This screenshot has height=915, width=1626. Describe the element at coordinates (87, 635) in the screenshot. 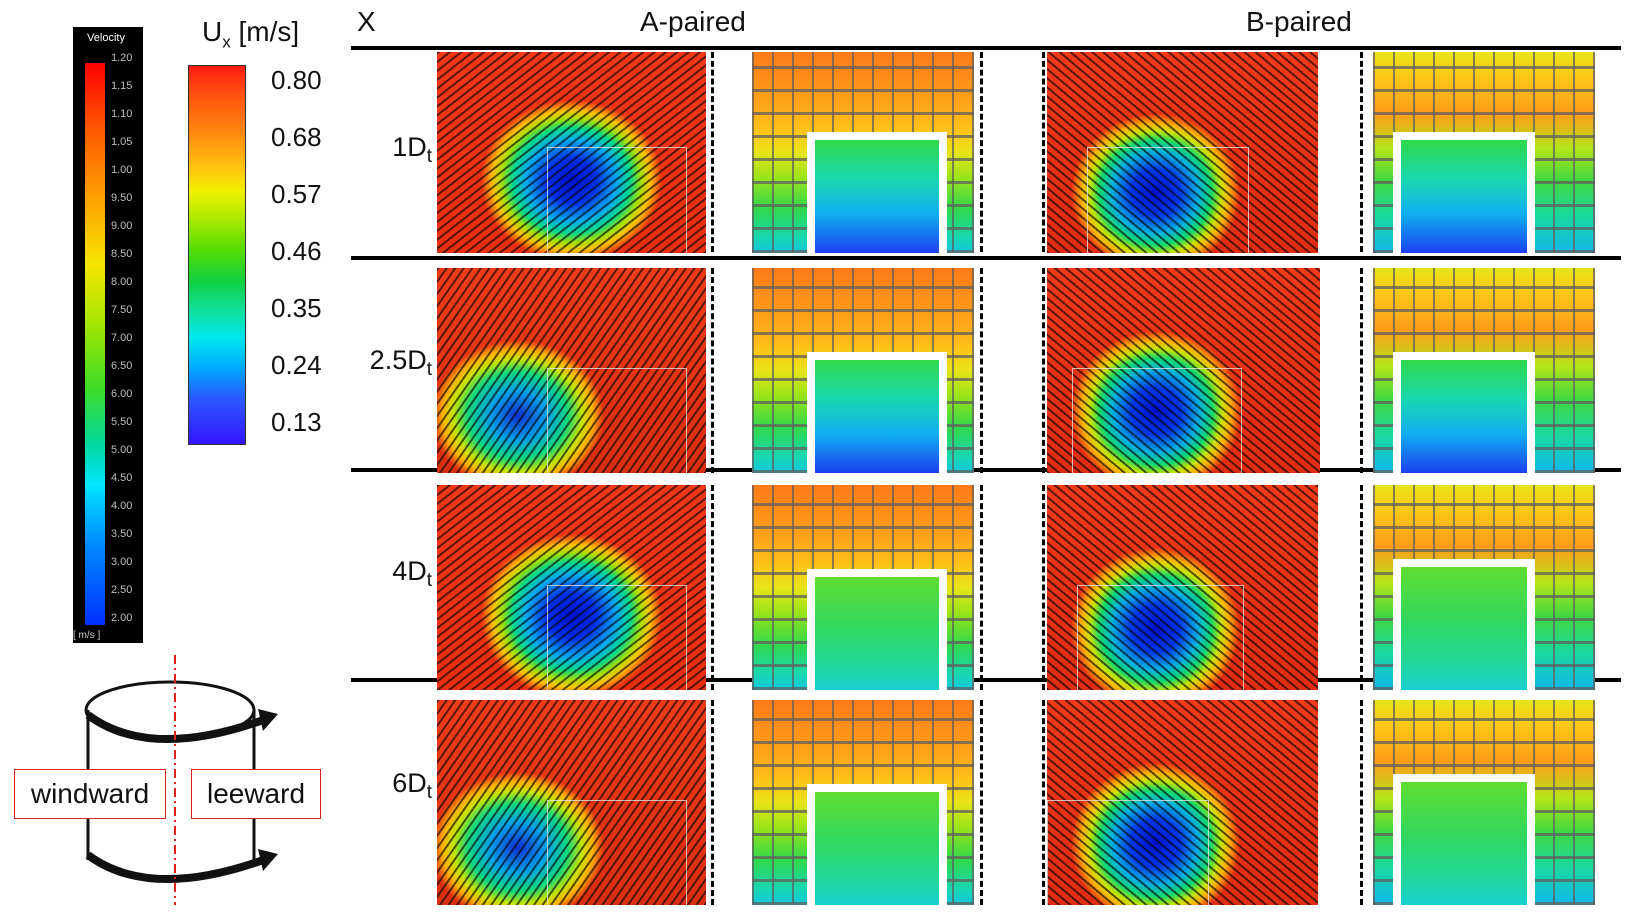

I see `velocity-colorbar-unit: [ m/s ]` at that location.